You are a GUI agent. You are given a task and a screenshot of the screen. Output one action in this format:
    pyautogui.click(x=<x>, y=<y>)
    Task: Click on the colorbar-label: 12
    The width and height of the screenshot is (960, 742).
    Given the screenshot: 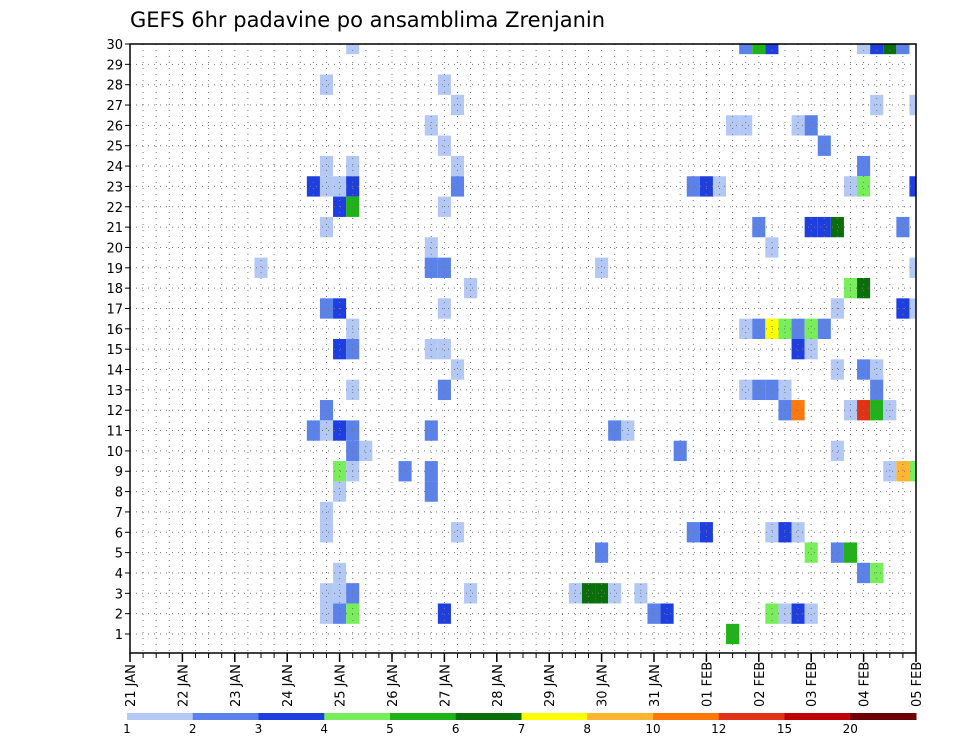 What is the action you would take?
    pyautogui.click(x=718, y=729)
    